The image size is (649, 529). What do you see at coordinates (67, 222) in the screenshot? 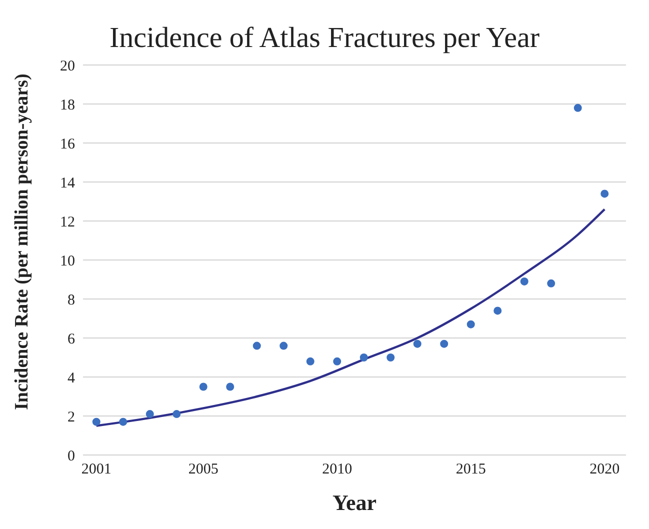
I see `y-tick-label: 12` at bounding box center [67, 222].